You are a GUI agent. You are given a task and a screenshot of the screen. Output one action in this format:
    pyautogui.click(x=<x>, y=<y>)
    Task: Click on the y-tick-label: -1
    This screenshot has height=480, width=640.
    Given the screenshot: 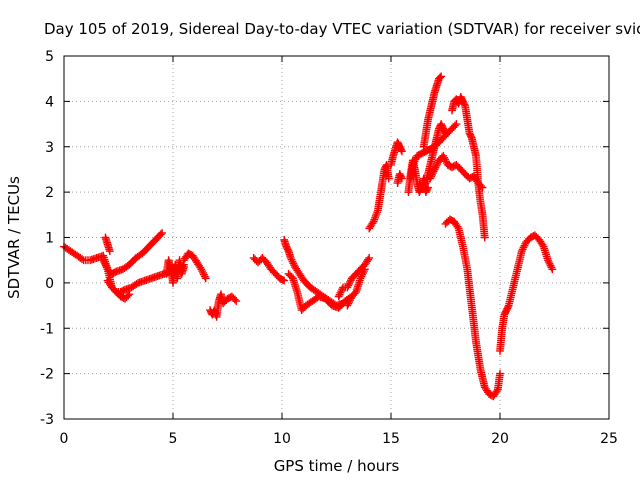 What is the action you would take?
    pyautogui.click(x=47, y=329)
    